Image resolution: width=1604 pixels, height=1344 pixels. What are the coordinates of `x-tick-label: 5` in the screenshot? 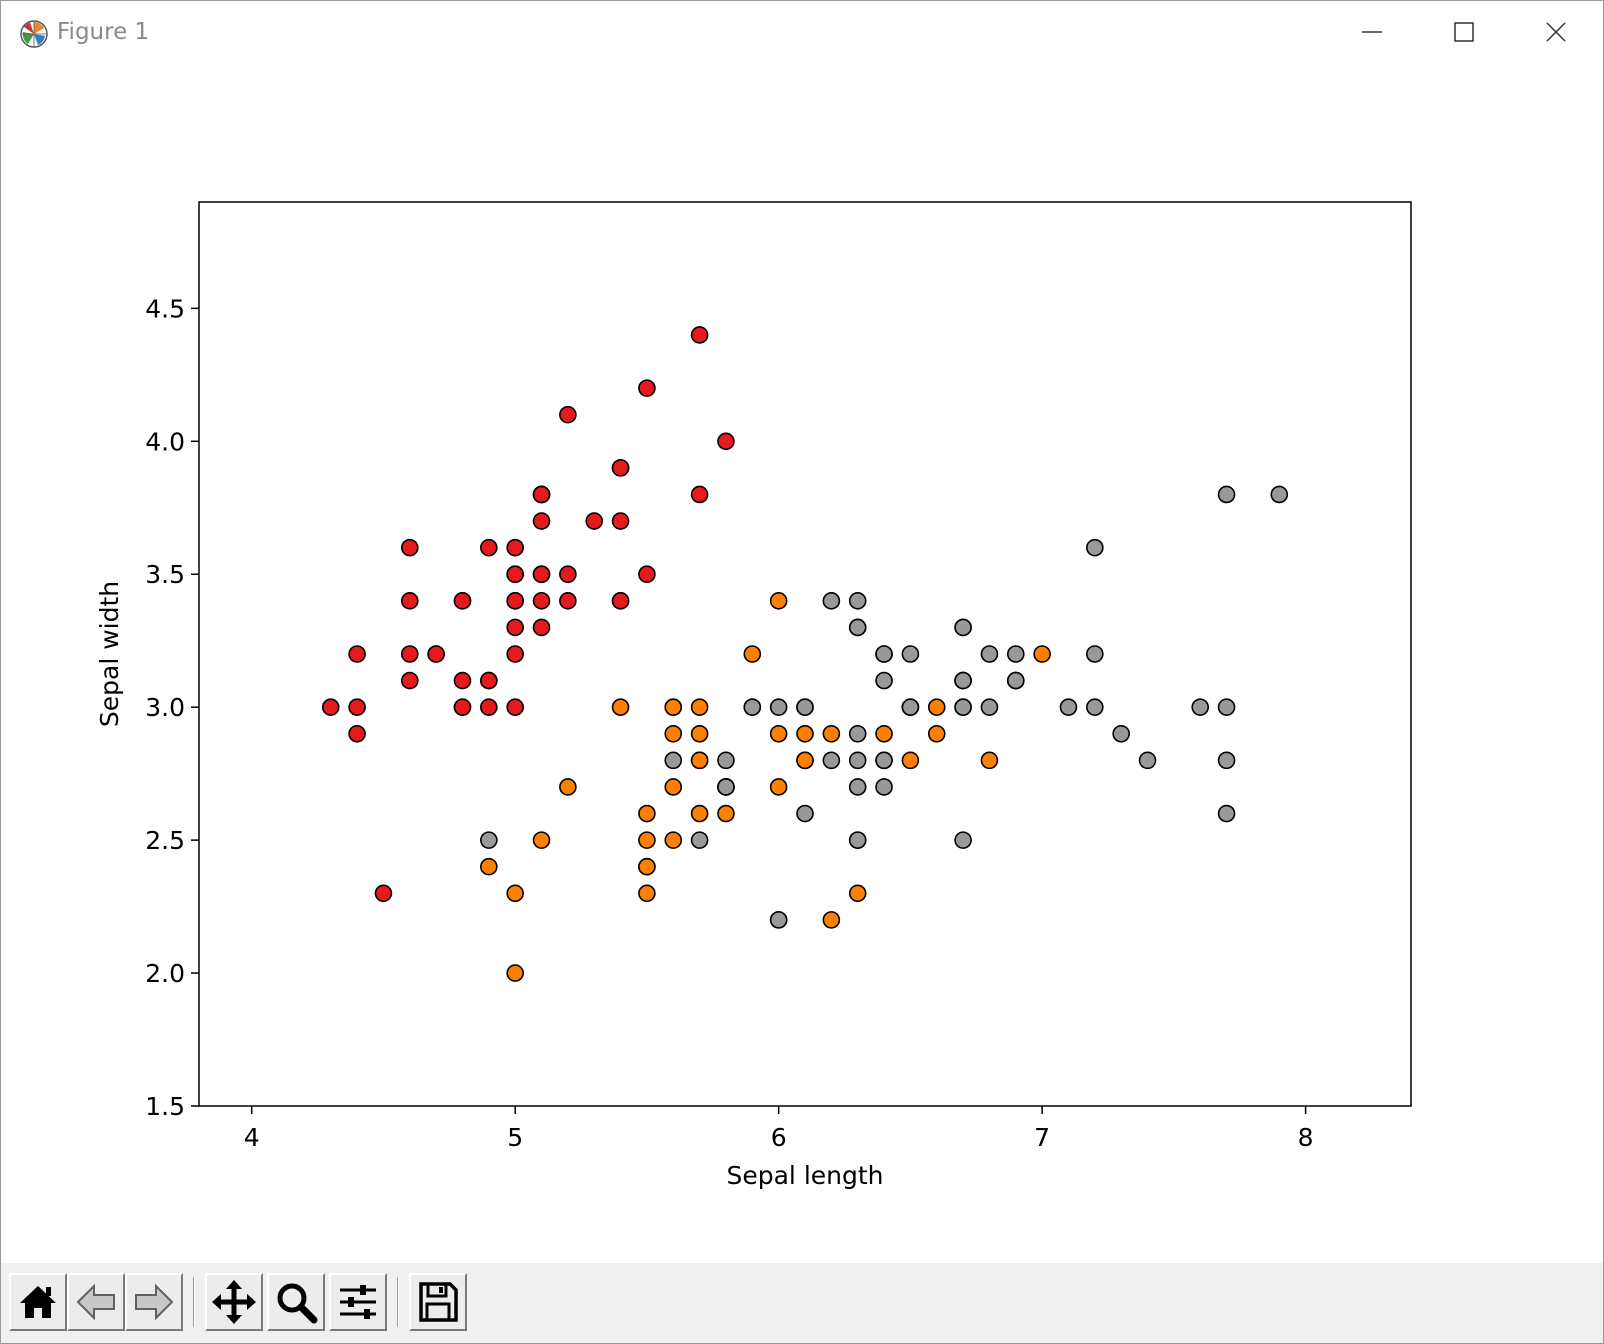 It's located at (515, 1137).